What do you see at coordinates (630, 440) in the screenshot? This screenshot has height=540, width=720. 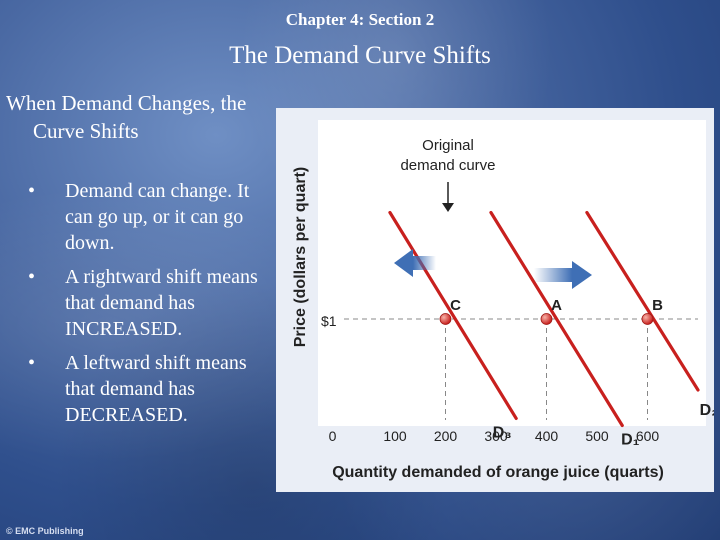 I see `curve-label-d1: D₁` at bounding box center [630, 440].